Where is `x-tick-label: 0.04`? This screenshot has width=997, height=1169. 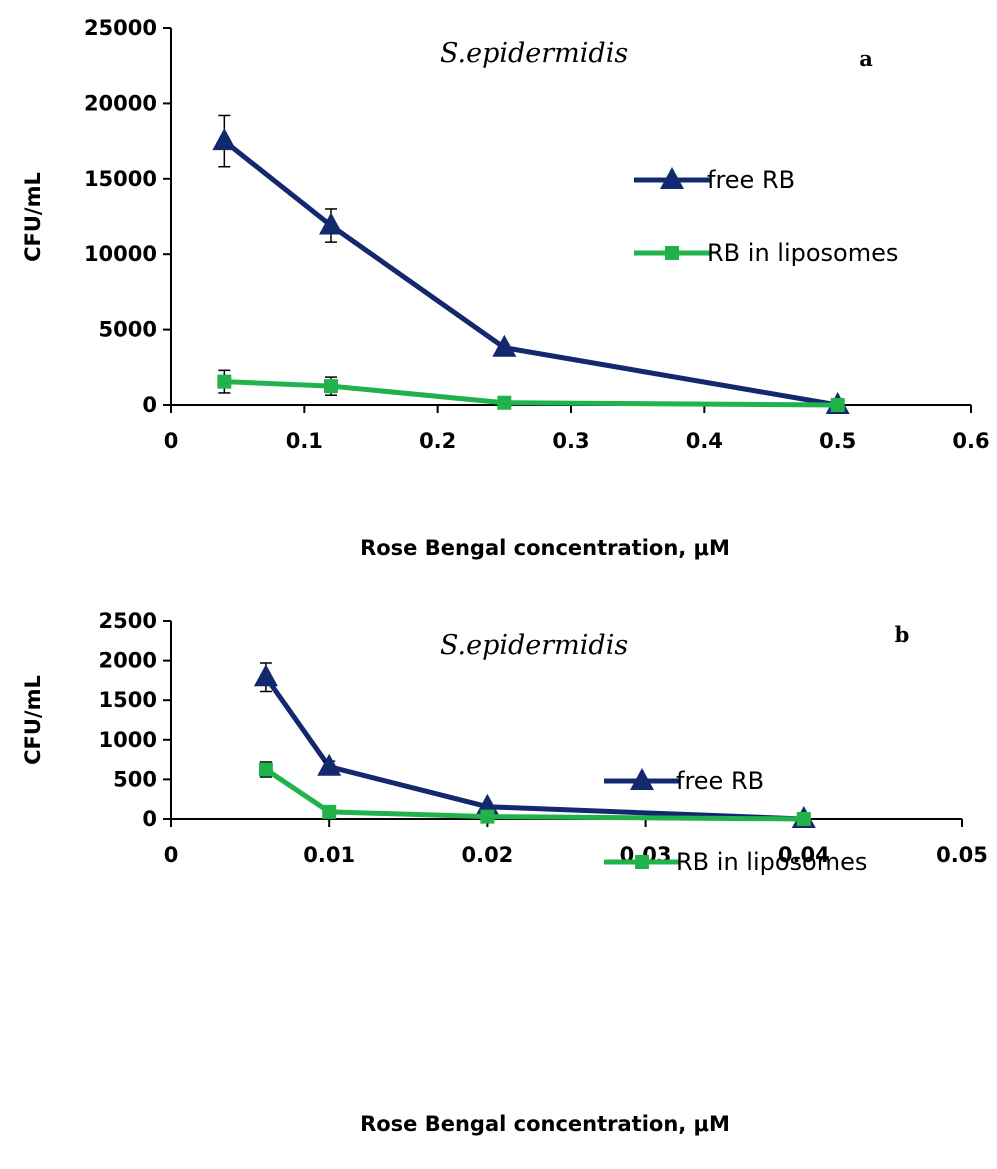 x-tick-label: 0.04 is located at coordinates (804, 855).